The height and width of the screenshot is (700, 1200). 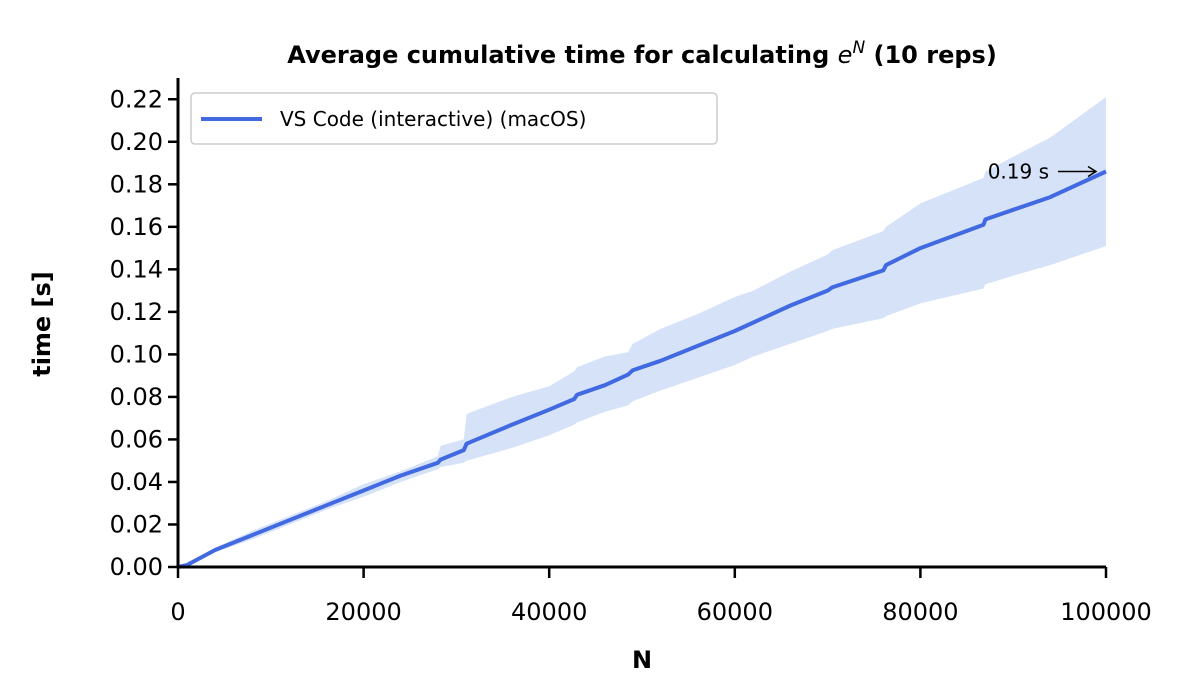 What do you see at coordinates (136, 397) in the screenshot?
I see `y-tick-label: 0.08` at bounding box center [136, 397].